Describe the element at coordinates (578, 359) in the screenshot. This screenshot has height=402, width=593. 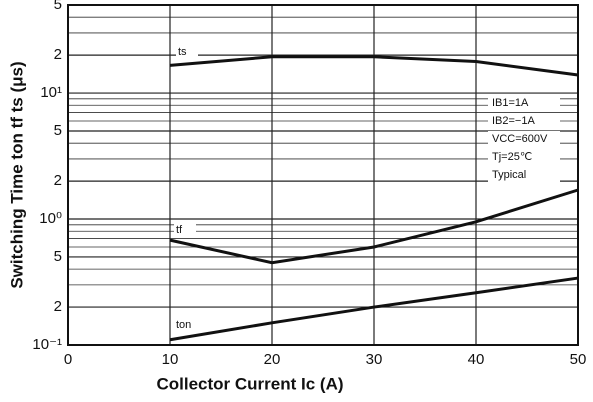
I see `x-tick-label: 50` at that location.